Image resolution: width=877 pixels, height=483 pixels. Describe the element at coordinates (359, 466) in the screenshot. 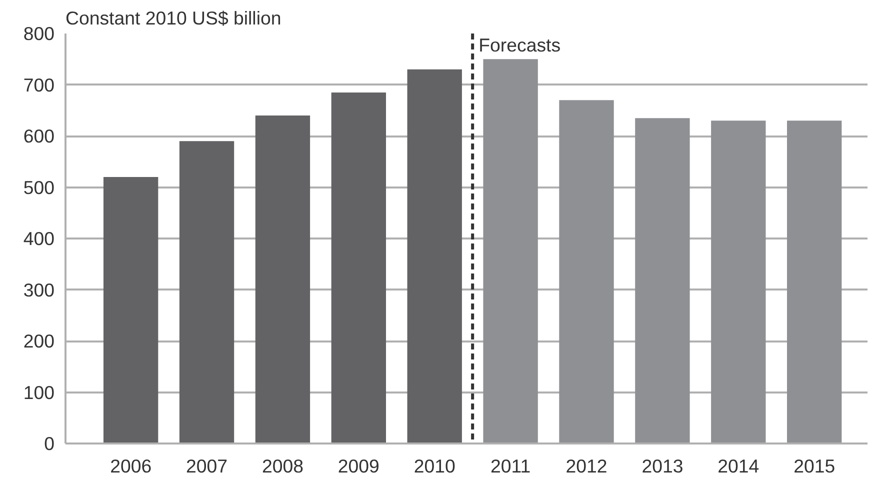

I see `x-tick-label: 2009` at that location.